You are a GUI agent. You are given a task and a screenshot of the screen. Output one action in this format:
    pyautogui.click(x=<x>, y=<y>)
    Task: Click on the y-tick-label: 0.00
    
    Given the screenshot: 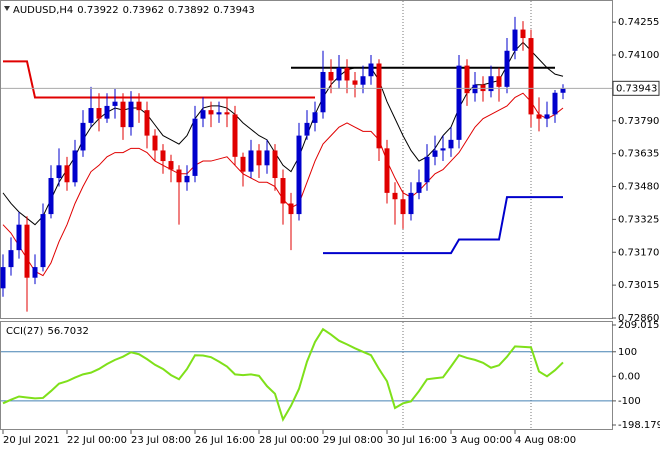 What is the action you would take?
    pyautogui.click(x=629, y=376)
    